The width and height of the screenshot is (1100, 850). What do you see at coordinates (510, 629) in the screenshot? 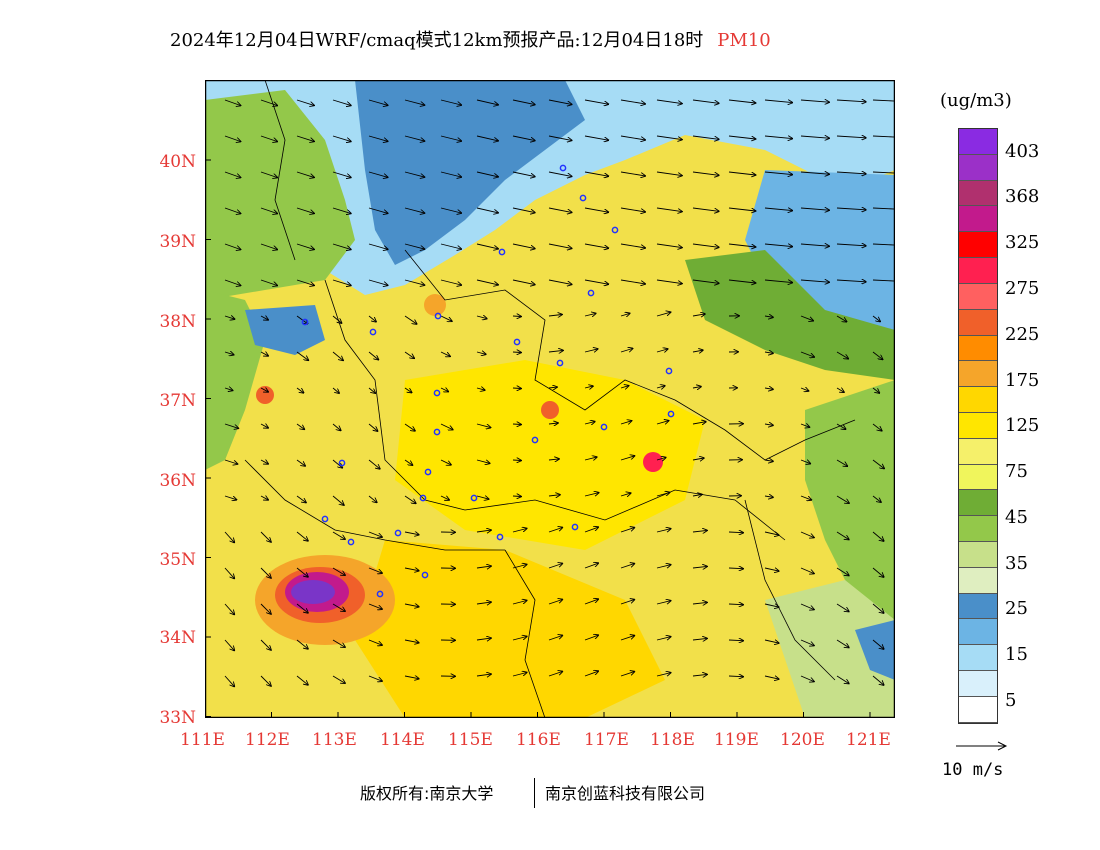
I see `mid-concentration-south` at bounding box center [510, 629].